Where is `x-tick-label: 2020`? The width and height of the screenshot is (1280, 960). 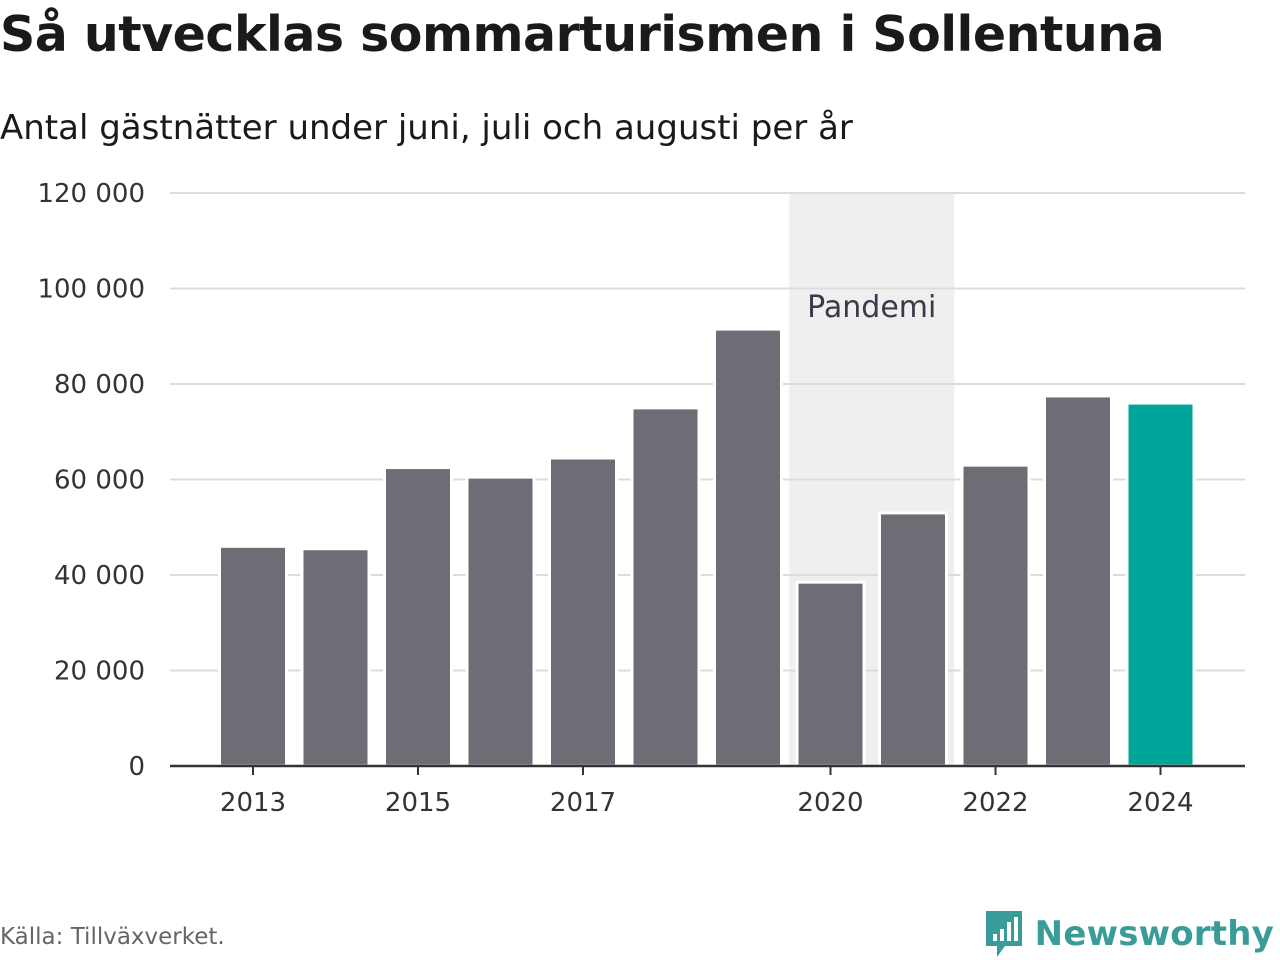
x-tick-label: 2020 is located at coordinates (830, 803).